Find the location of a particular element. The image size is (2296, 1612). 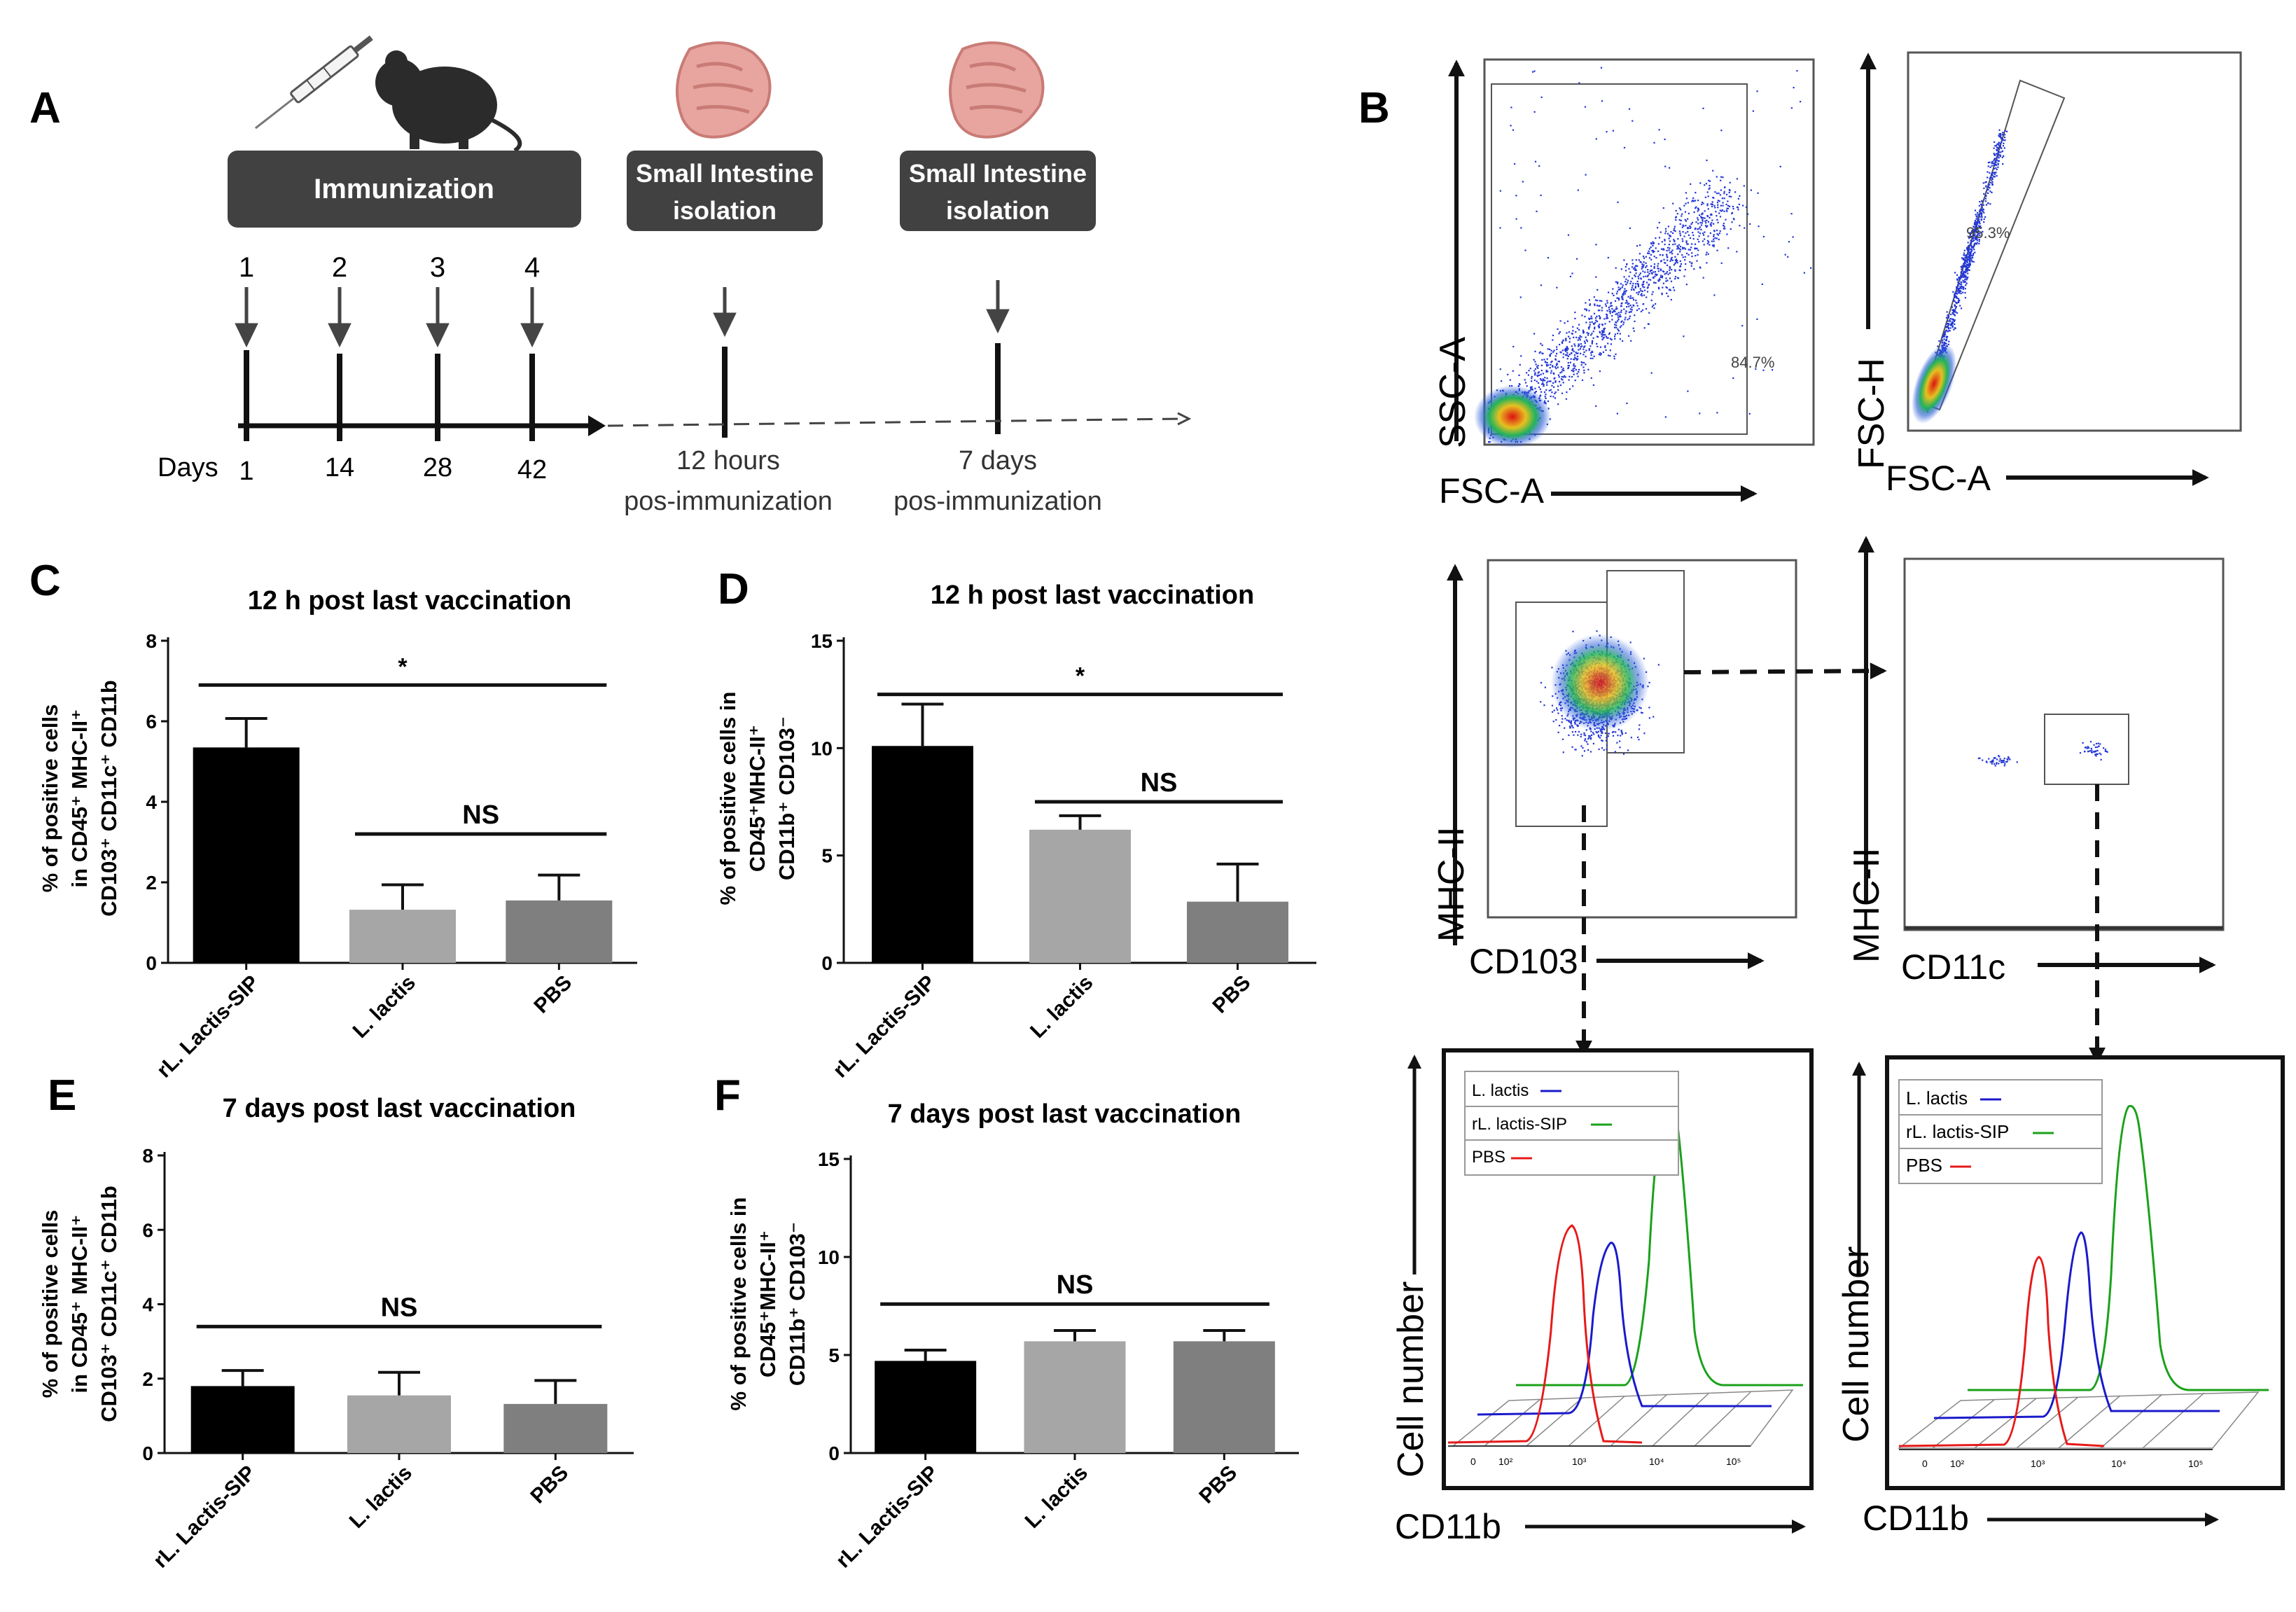

chart-d-ytick-label-0: 0 is located at coordinates (827, 963).